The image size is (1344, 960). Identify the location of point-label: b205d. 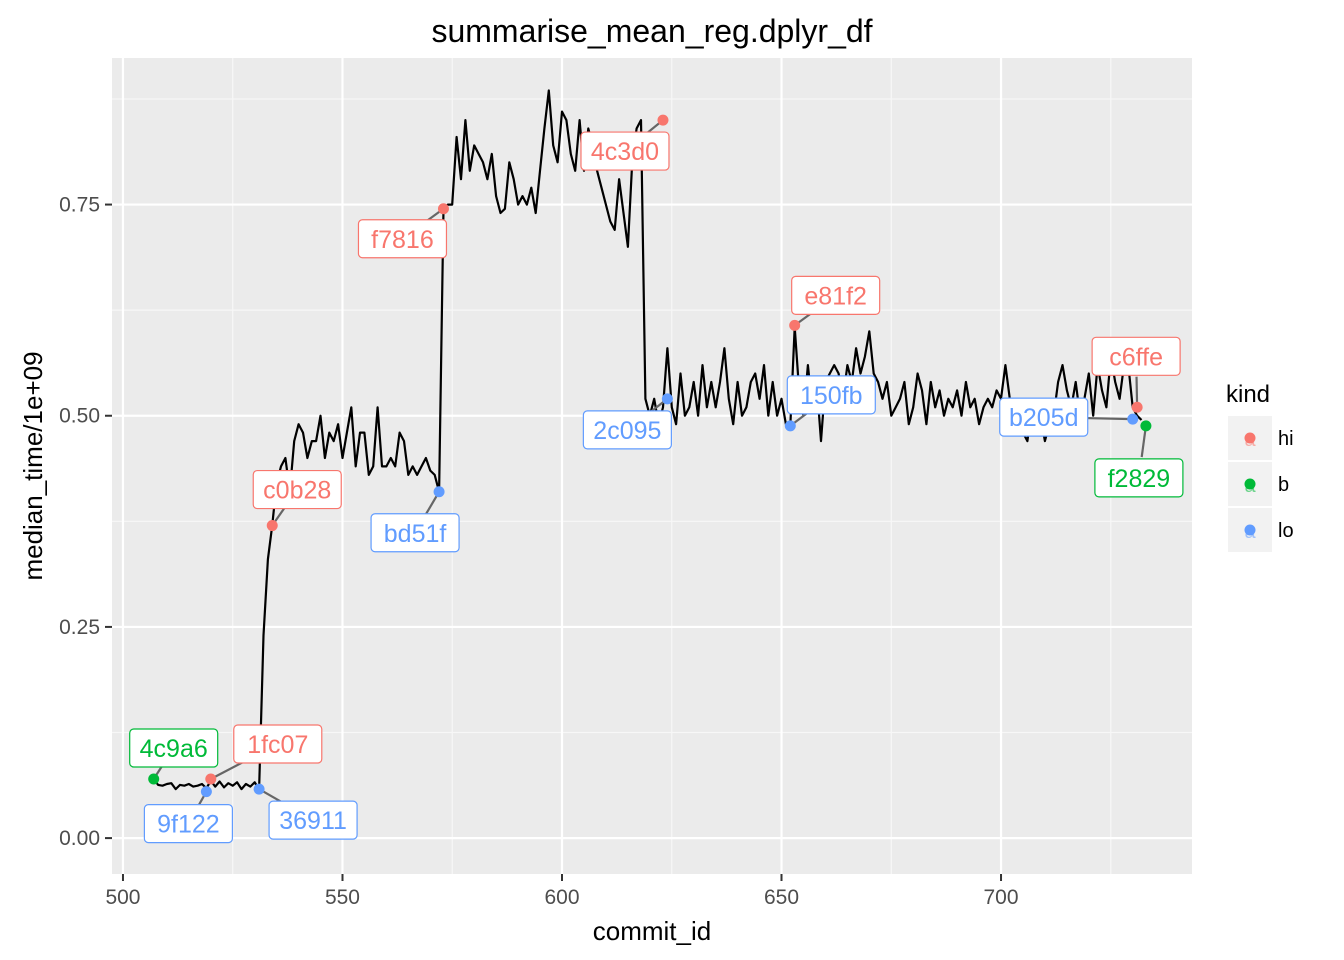
(1044, 418).